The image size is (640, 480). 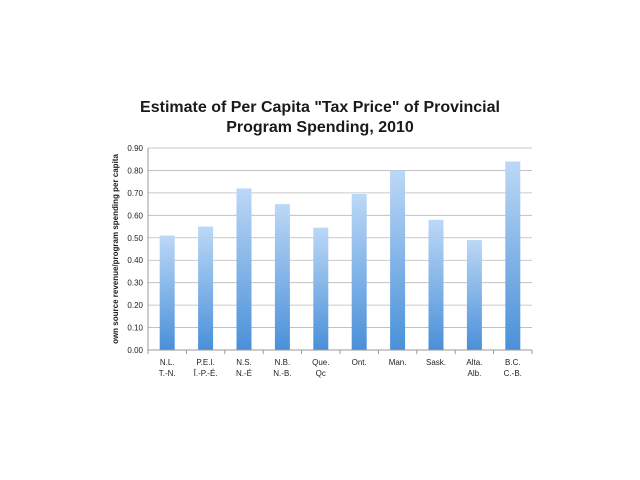 What do you see at coordinates (135, 283) in the screenshot?
I see `y-tick-label: 0.30` at bounding box center [135, 283].